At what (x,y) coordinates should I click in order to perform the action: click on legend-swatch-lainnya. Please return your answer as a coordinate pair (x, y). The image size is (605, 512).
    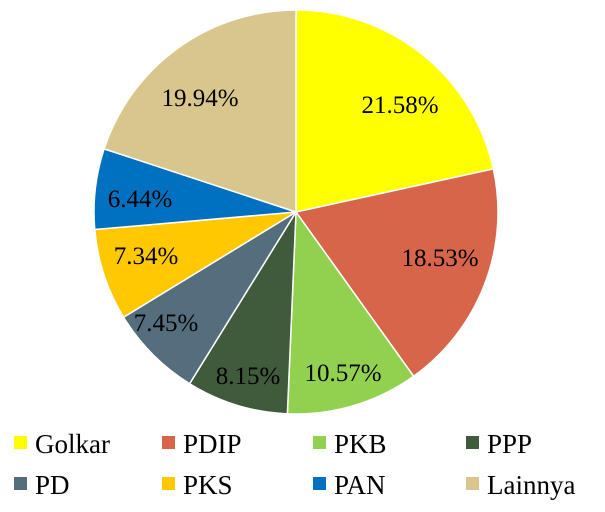
    Looking at the image, I should click on (472, 483).